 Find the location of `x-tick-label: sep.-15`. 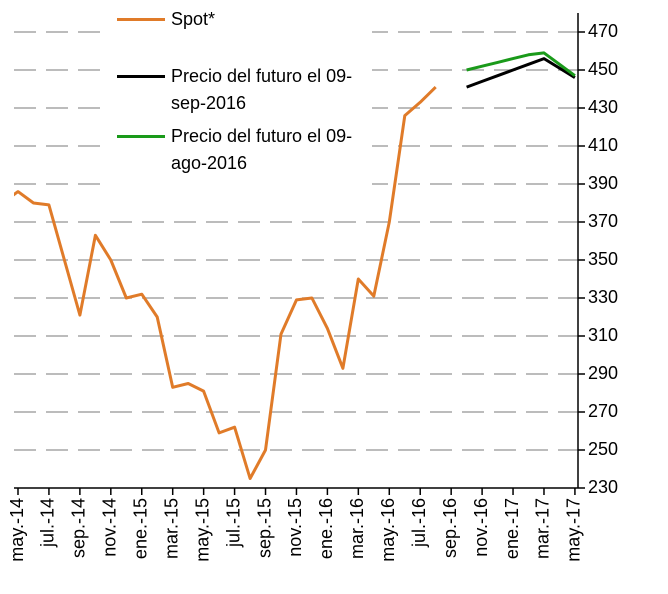

x-tick-label: sep.-15 is located at coordinates (264, 528).